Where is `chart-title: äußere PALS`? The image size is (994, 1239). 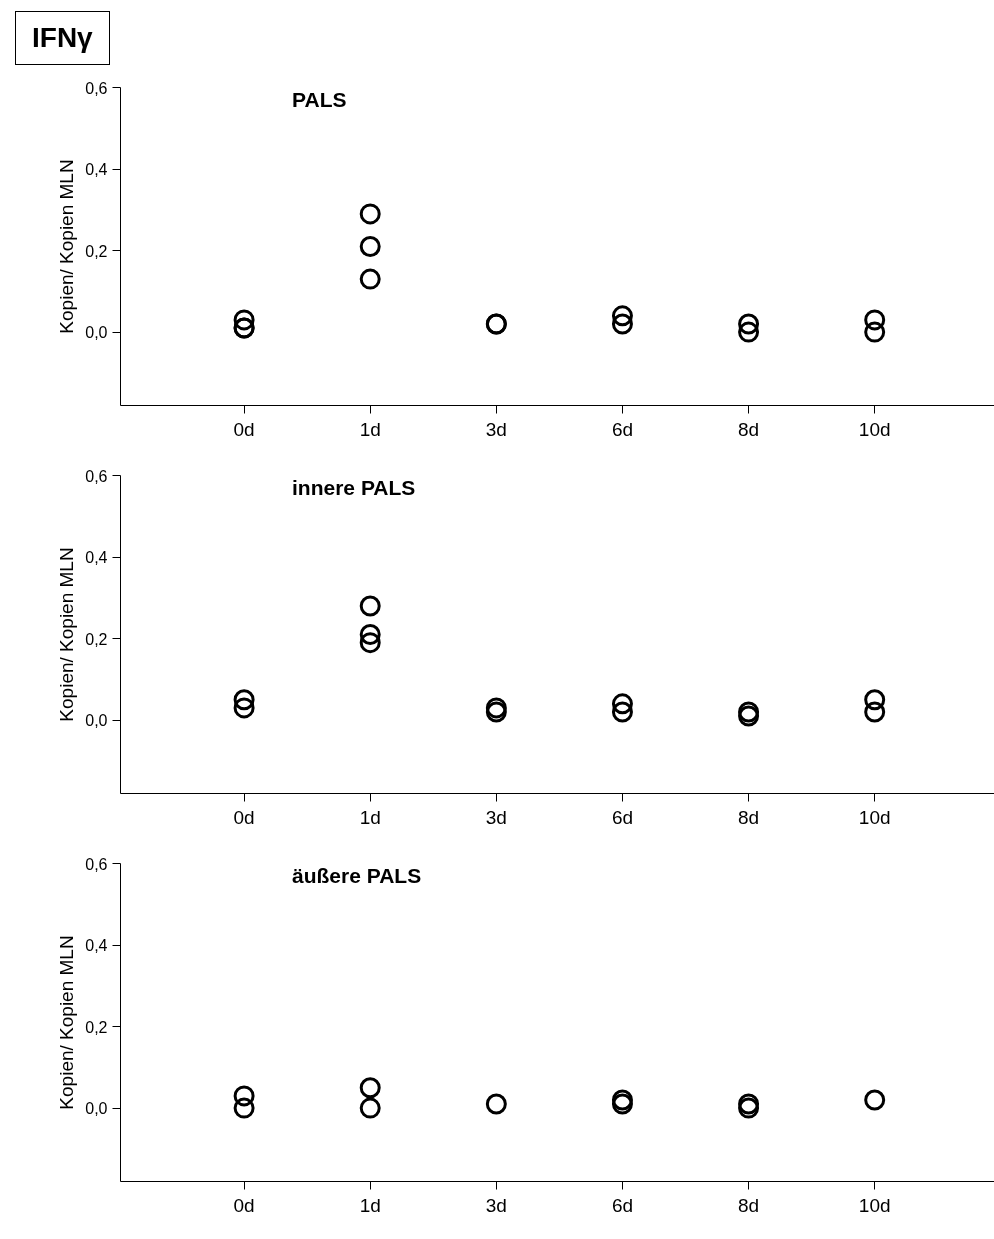
chart-title: äußere PALS is located at coordinates (357, 875).